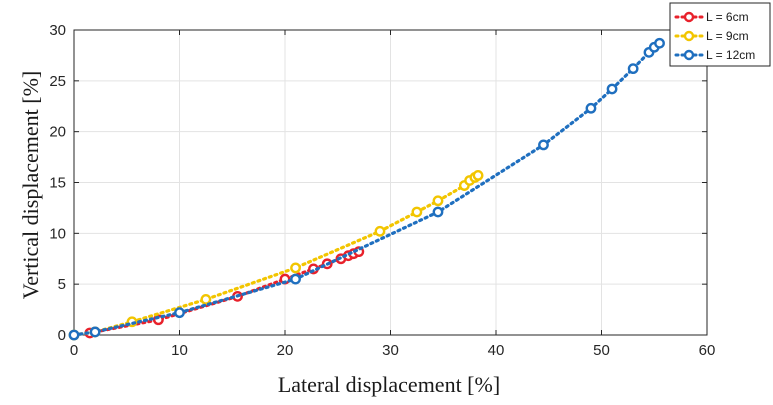 Image resolution: width=773 pixels, height=405 pixels. I want to click on legend-entries: L = 6cm L = 9cm L = 12cm, so click(714, 36).